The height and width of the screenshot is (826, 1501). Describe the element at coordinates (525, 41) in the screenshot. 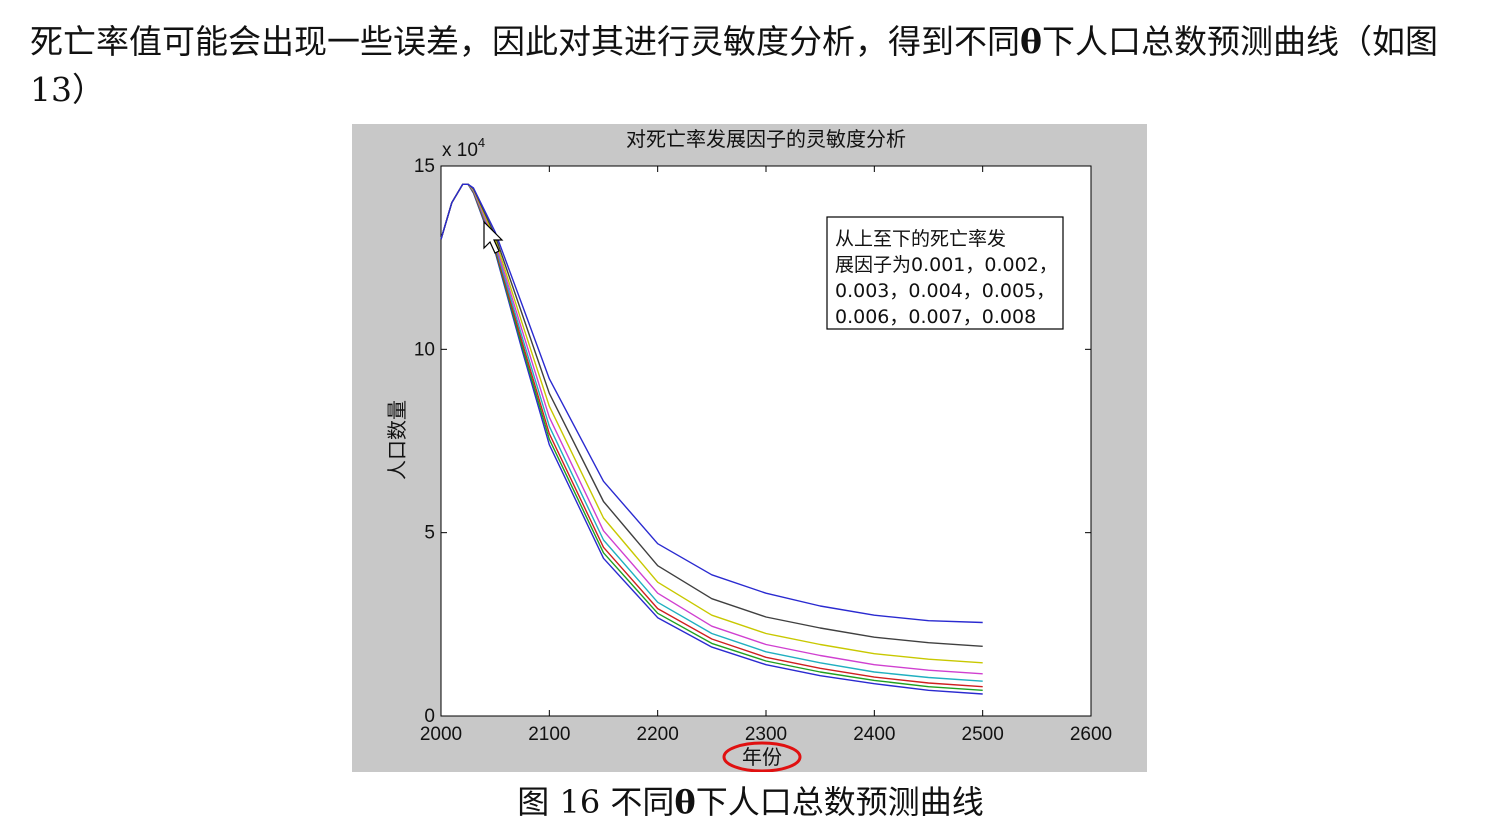

I see `paragraph-text-start: 死亡率值可能会出现一些误差，因此对其进行灵敏度分析，得到不同` at that location.